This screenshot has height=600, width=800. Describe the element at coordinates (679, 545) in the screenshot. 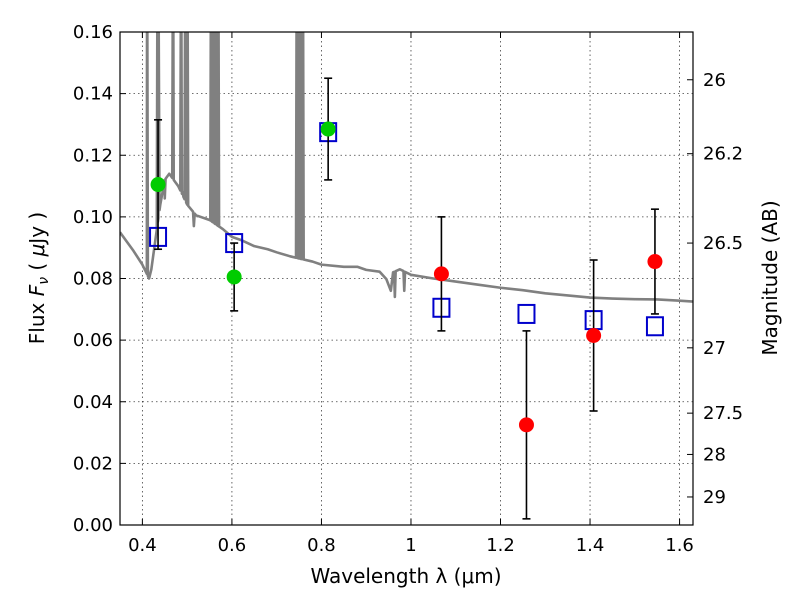

I see `x-tick-label: 1.6` at that location.